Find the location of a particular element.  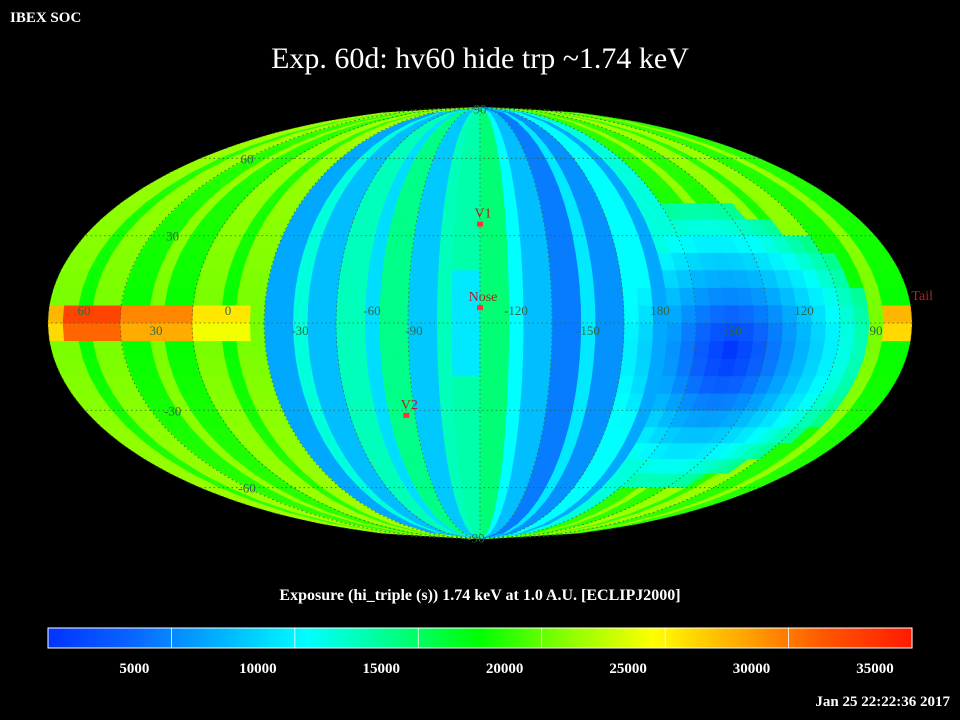

chart-title: Exp. 60d: hv60 hide trp ~1.74 keV is located at coordinates (480, 58).